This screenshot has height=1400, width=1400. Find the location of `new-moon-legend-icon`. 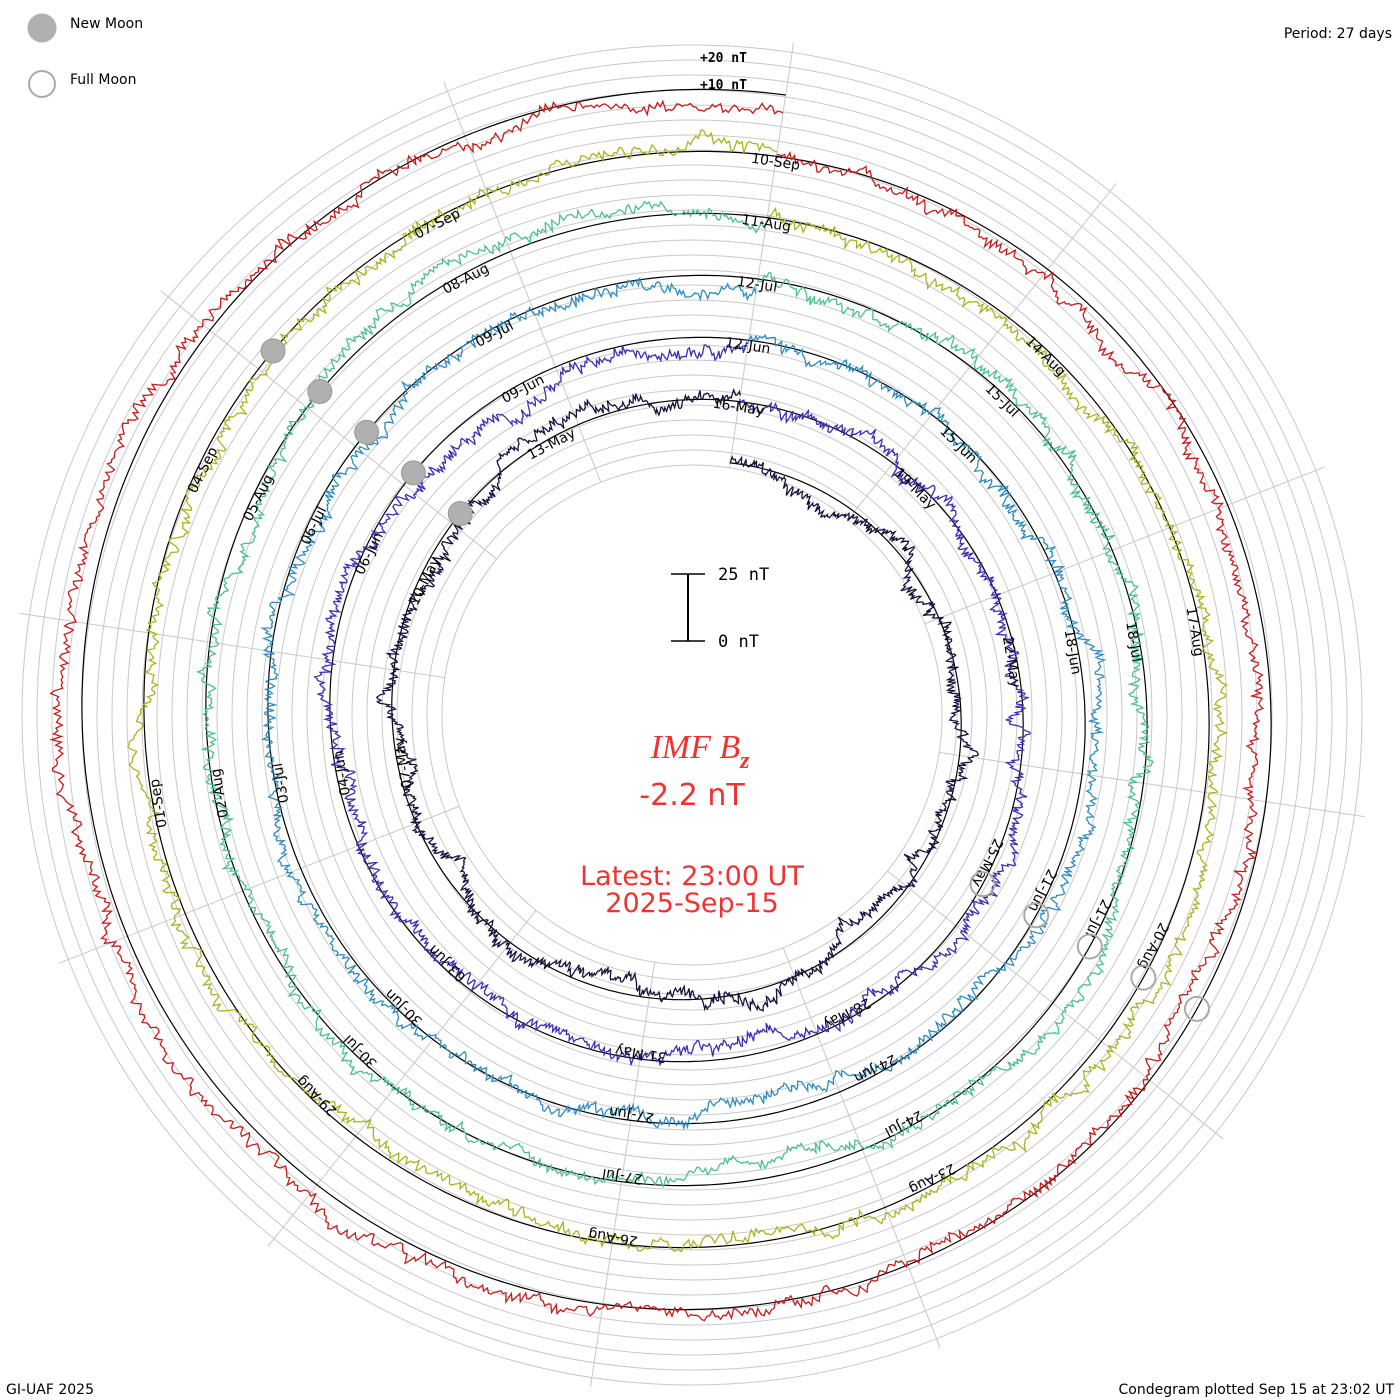

new-moon-legend-icon is located at coordinates (42, 28).